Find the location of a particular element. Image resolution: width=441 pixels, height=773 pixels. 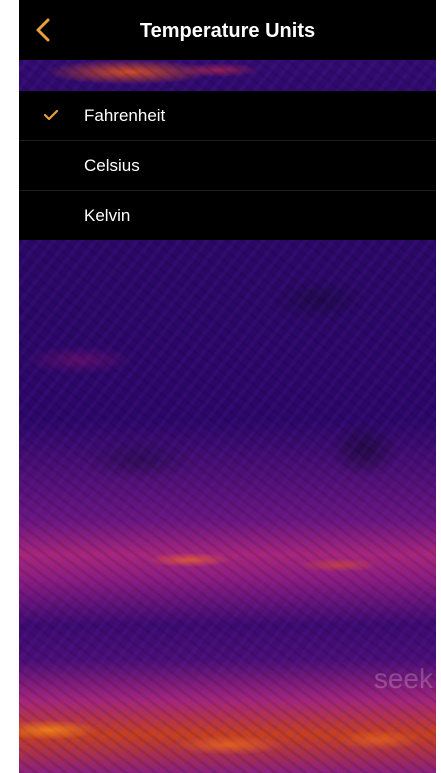

thermal-hot-band is located at coordinates (227, 565).